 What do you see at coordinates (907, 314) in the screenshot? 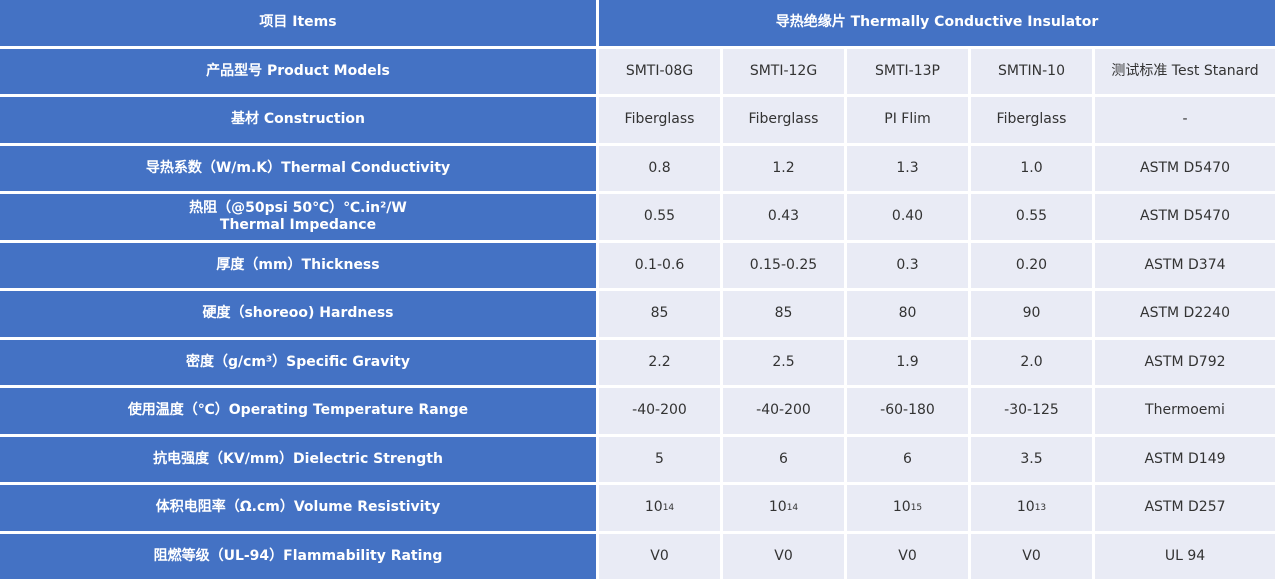
I see `table-cell: 80` at bounding box center [907, 314].